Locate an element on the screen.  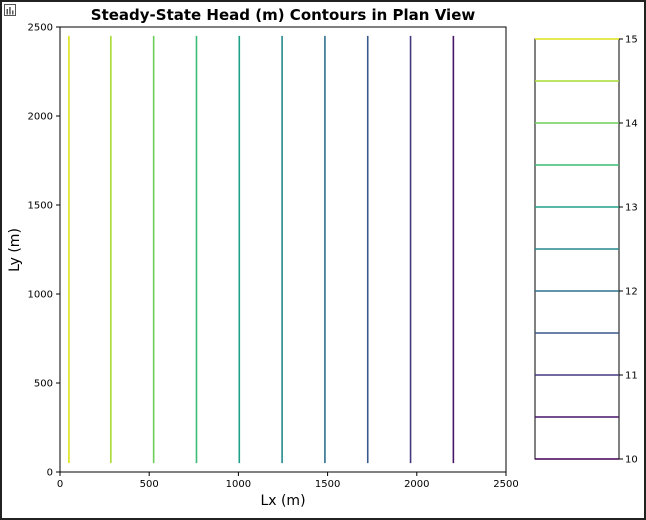
x-tick-label: 0 is located at coordinates (60, 484).